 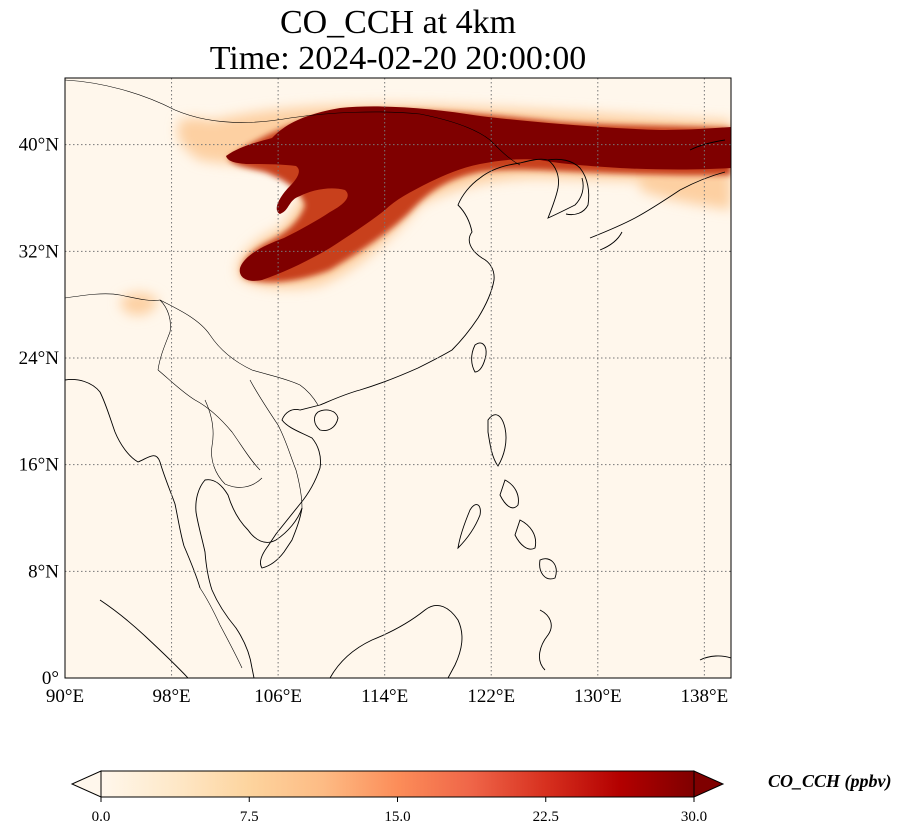 What do you see at coordinates (398, 58) in the screenshot?
I see `map-subtitle-time: Time: 2024-02-20 20:00:00` at bounding box center [398, 58].